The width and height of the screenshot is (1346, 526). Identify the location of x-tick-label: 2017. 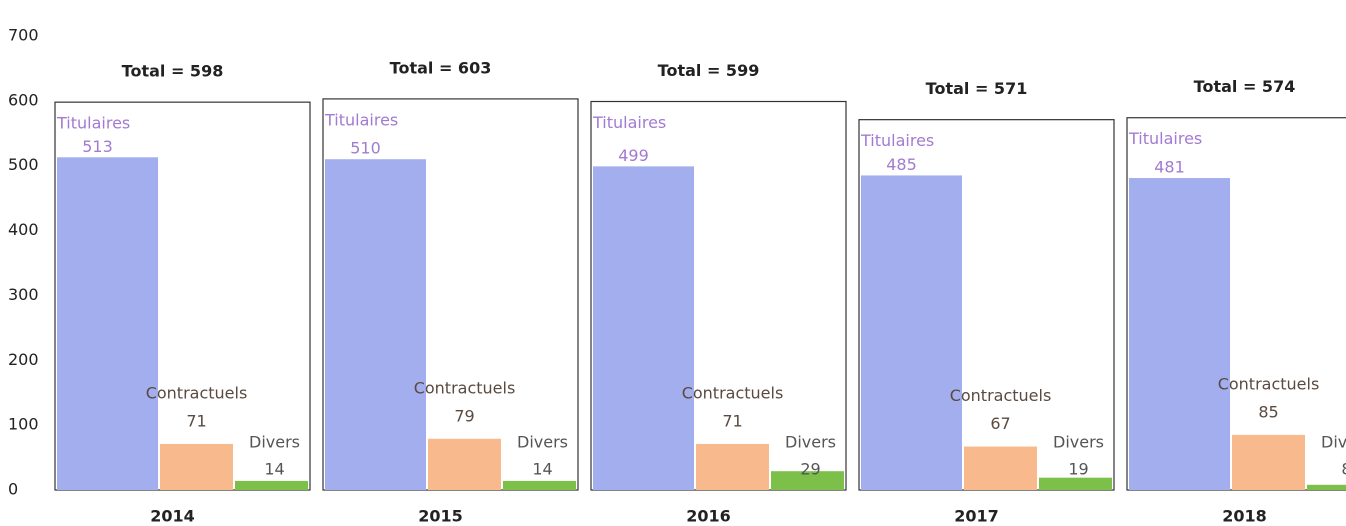
(976, 516).